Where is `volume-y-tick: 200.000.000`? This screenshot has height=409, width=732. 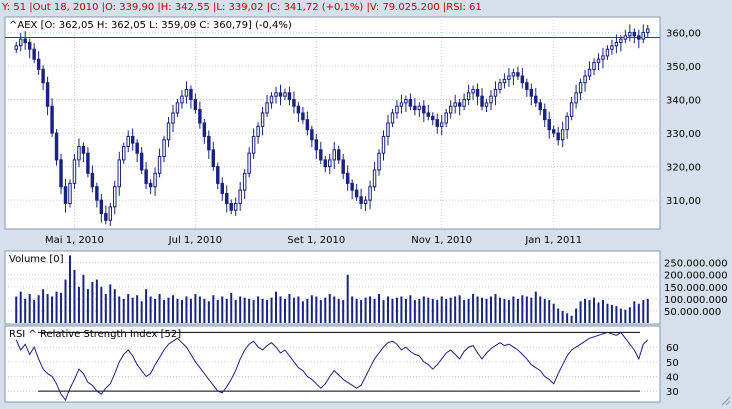 volume-y-tick: 200.000.000 is located at coordinates (696, 276).